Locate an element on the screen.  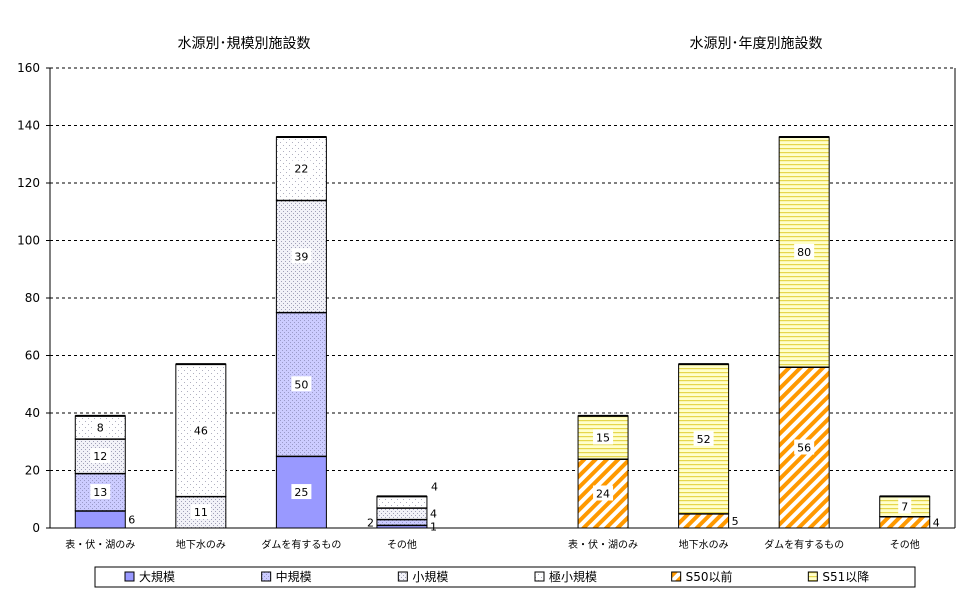
left-data-label: 2 is located at coordinates (370, 522).